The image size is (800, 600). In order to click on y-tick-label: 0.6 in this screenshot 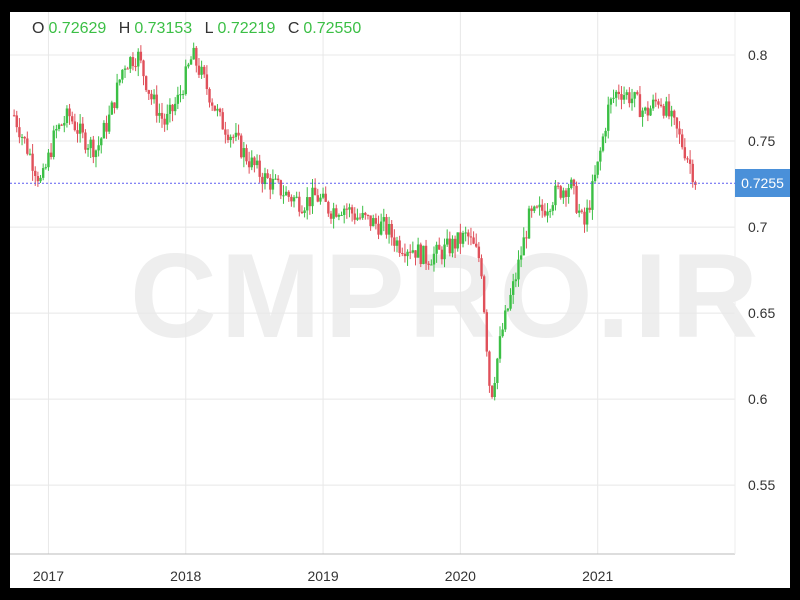, I will do `click(758, 399)`.